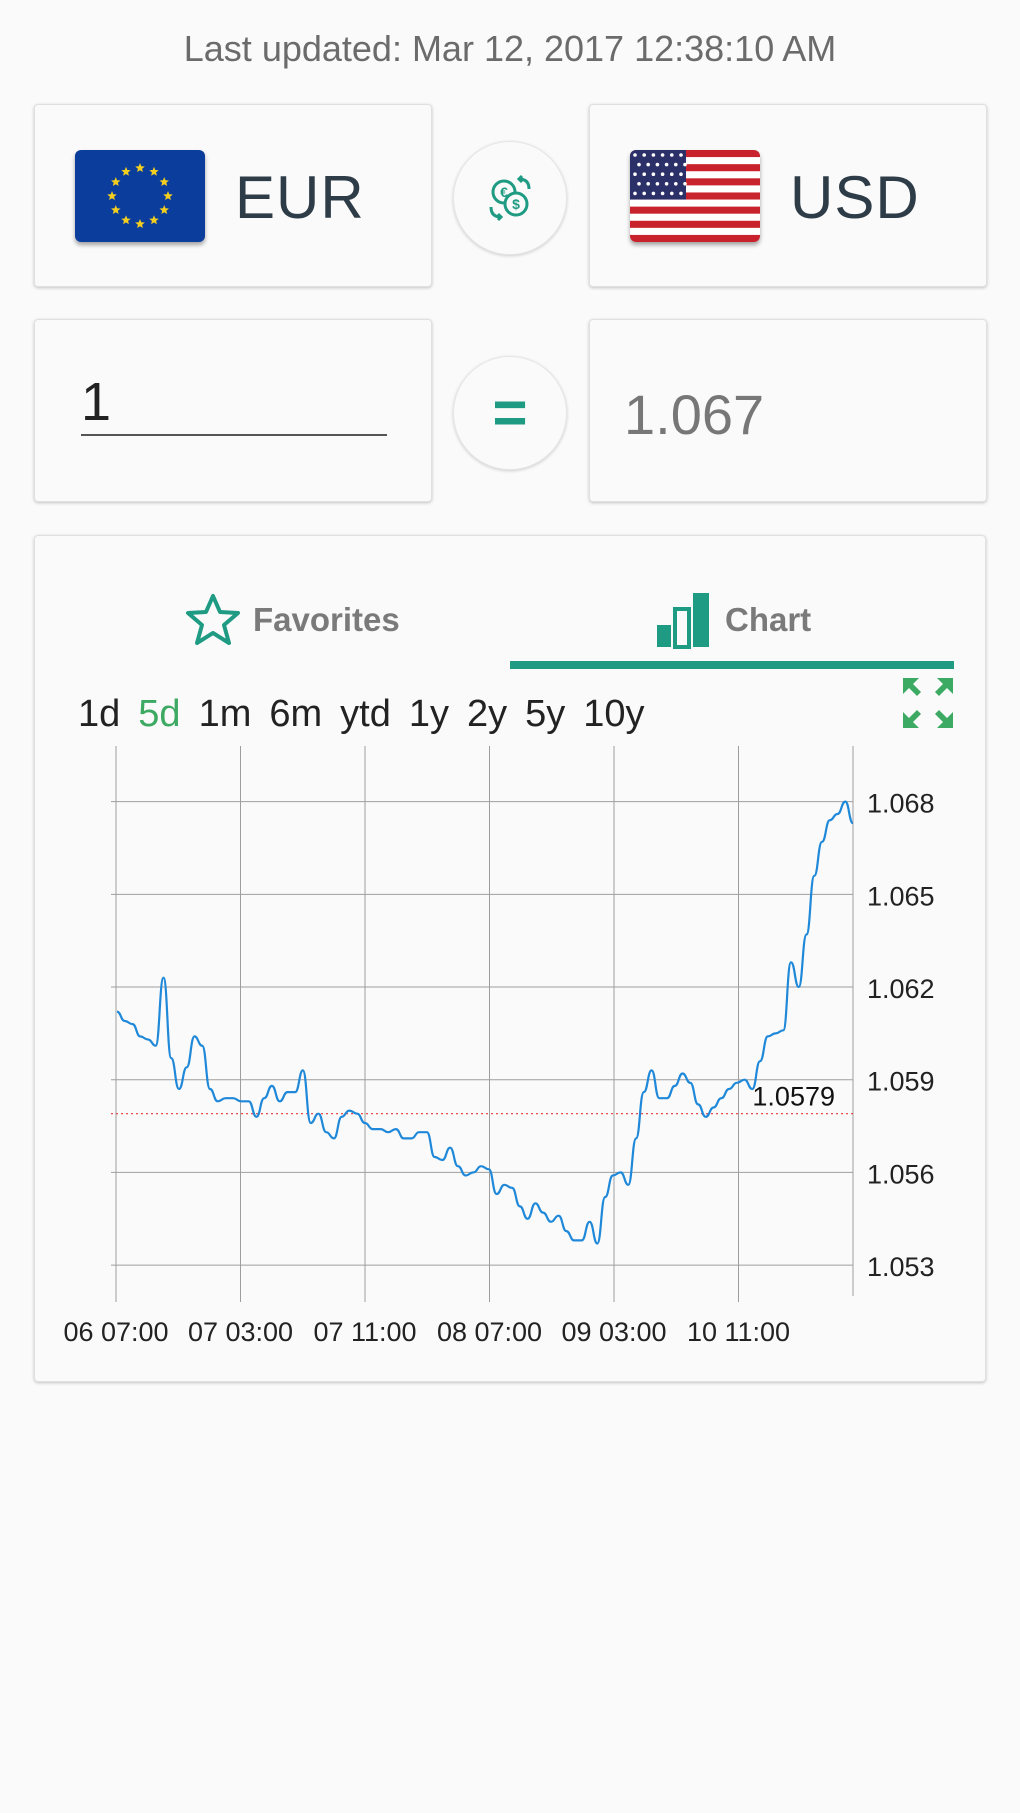  I want to click on bar-chart-icon, so click(683, 621).